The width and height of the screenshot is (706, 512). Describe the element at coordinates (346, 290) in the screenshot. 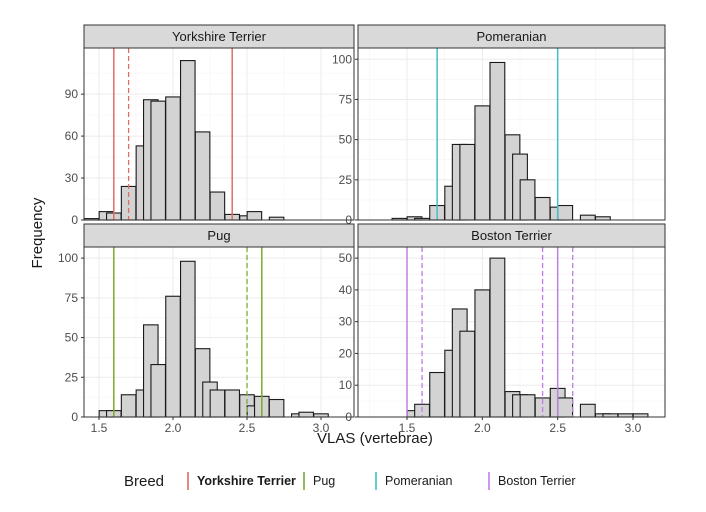

I see `y-tick-label: 40` at that location.